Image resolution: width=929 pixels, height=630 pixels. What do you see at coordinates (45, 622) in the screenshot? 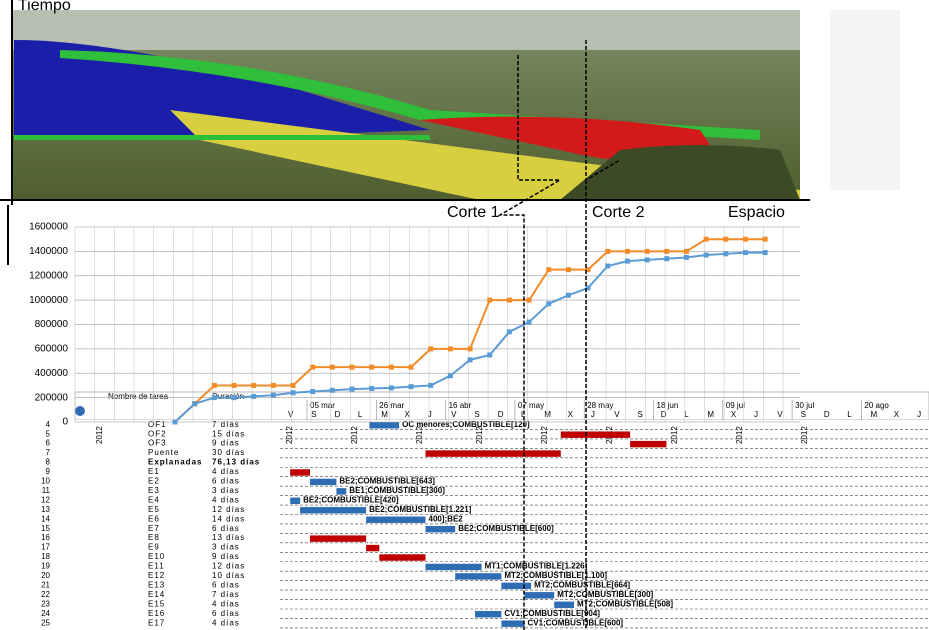
I see `row-id: 25` at bounding box center [45, 622].